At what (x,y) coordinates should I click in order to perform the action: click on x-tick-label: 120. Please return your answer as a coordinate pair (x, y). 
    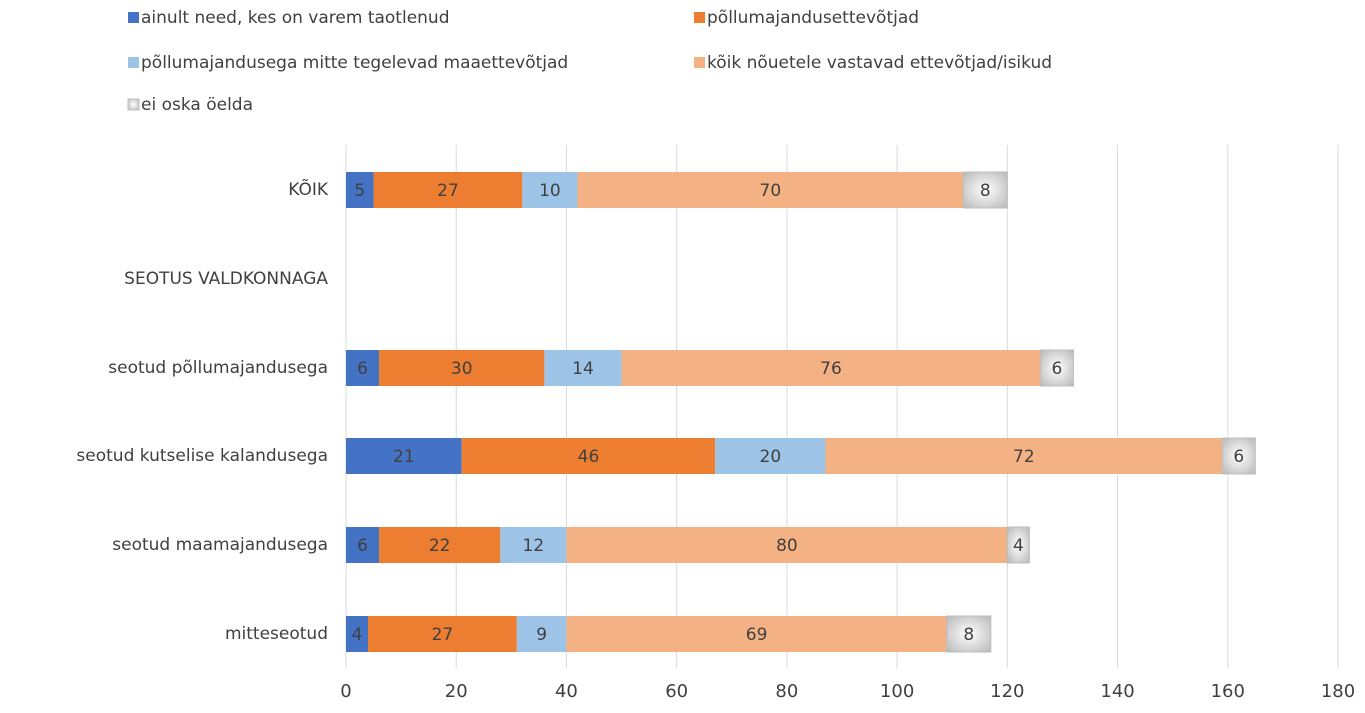
    Looking at the image, I should click on (1007, 691).